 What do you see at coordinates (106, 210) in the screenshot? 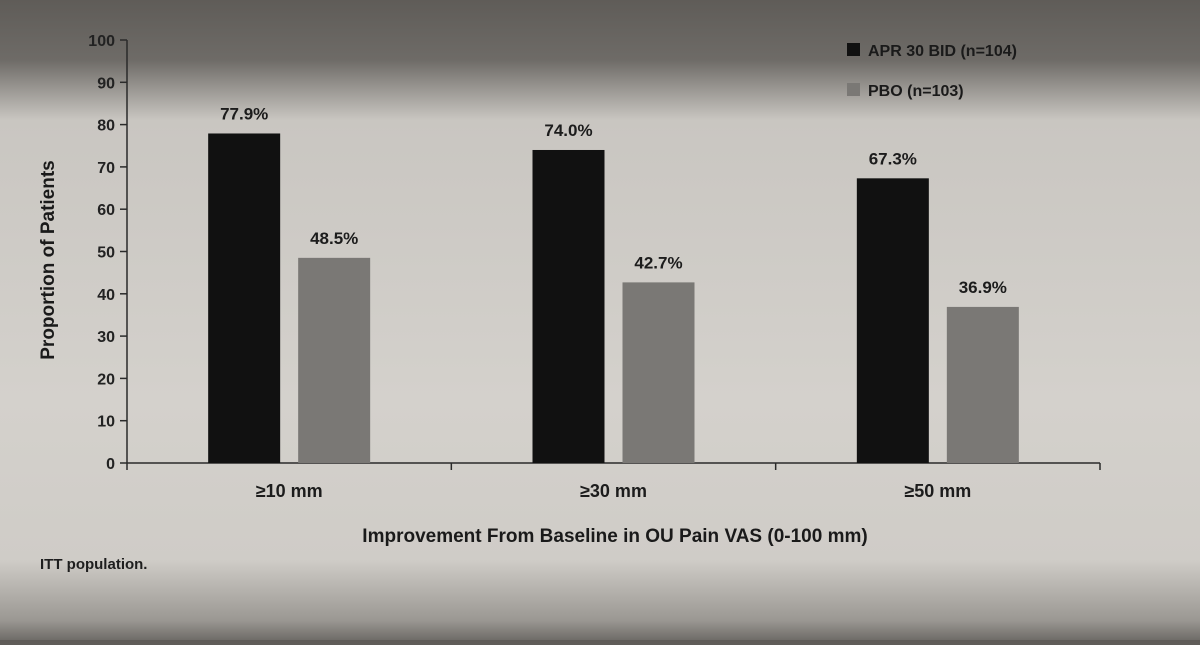
I see `y-tick-label: 60` at bounding box center [106, 210].